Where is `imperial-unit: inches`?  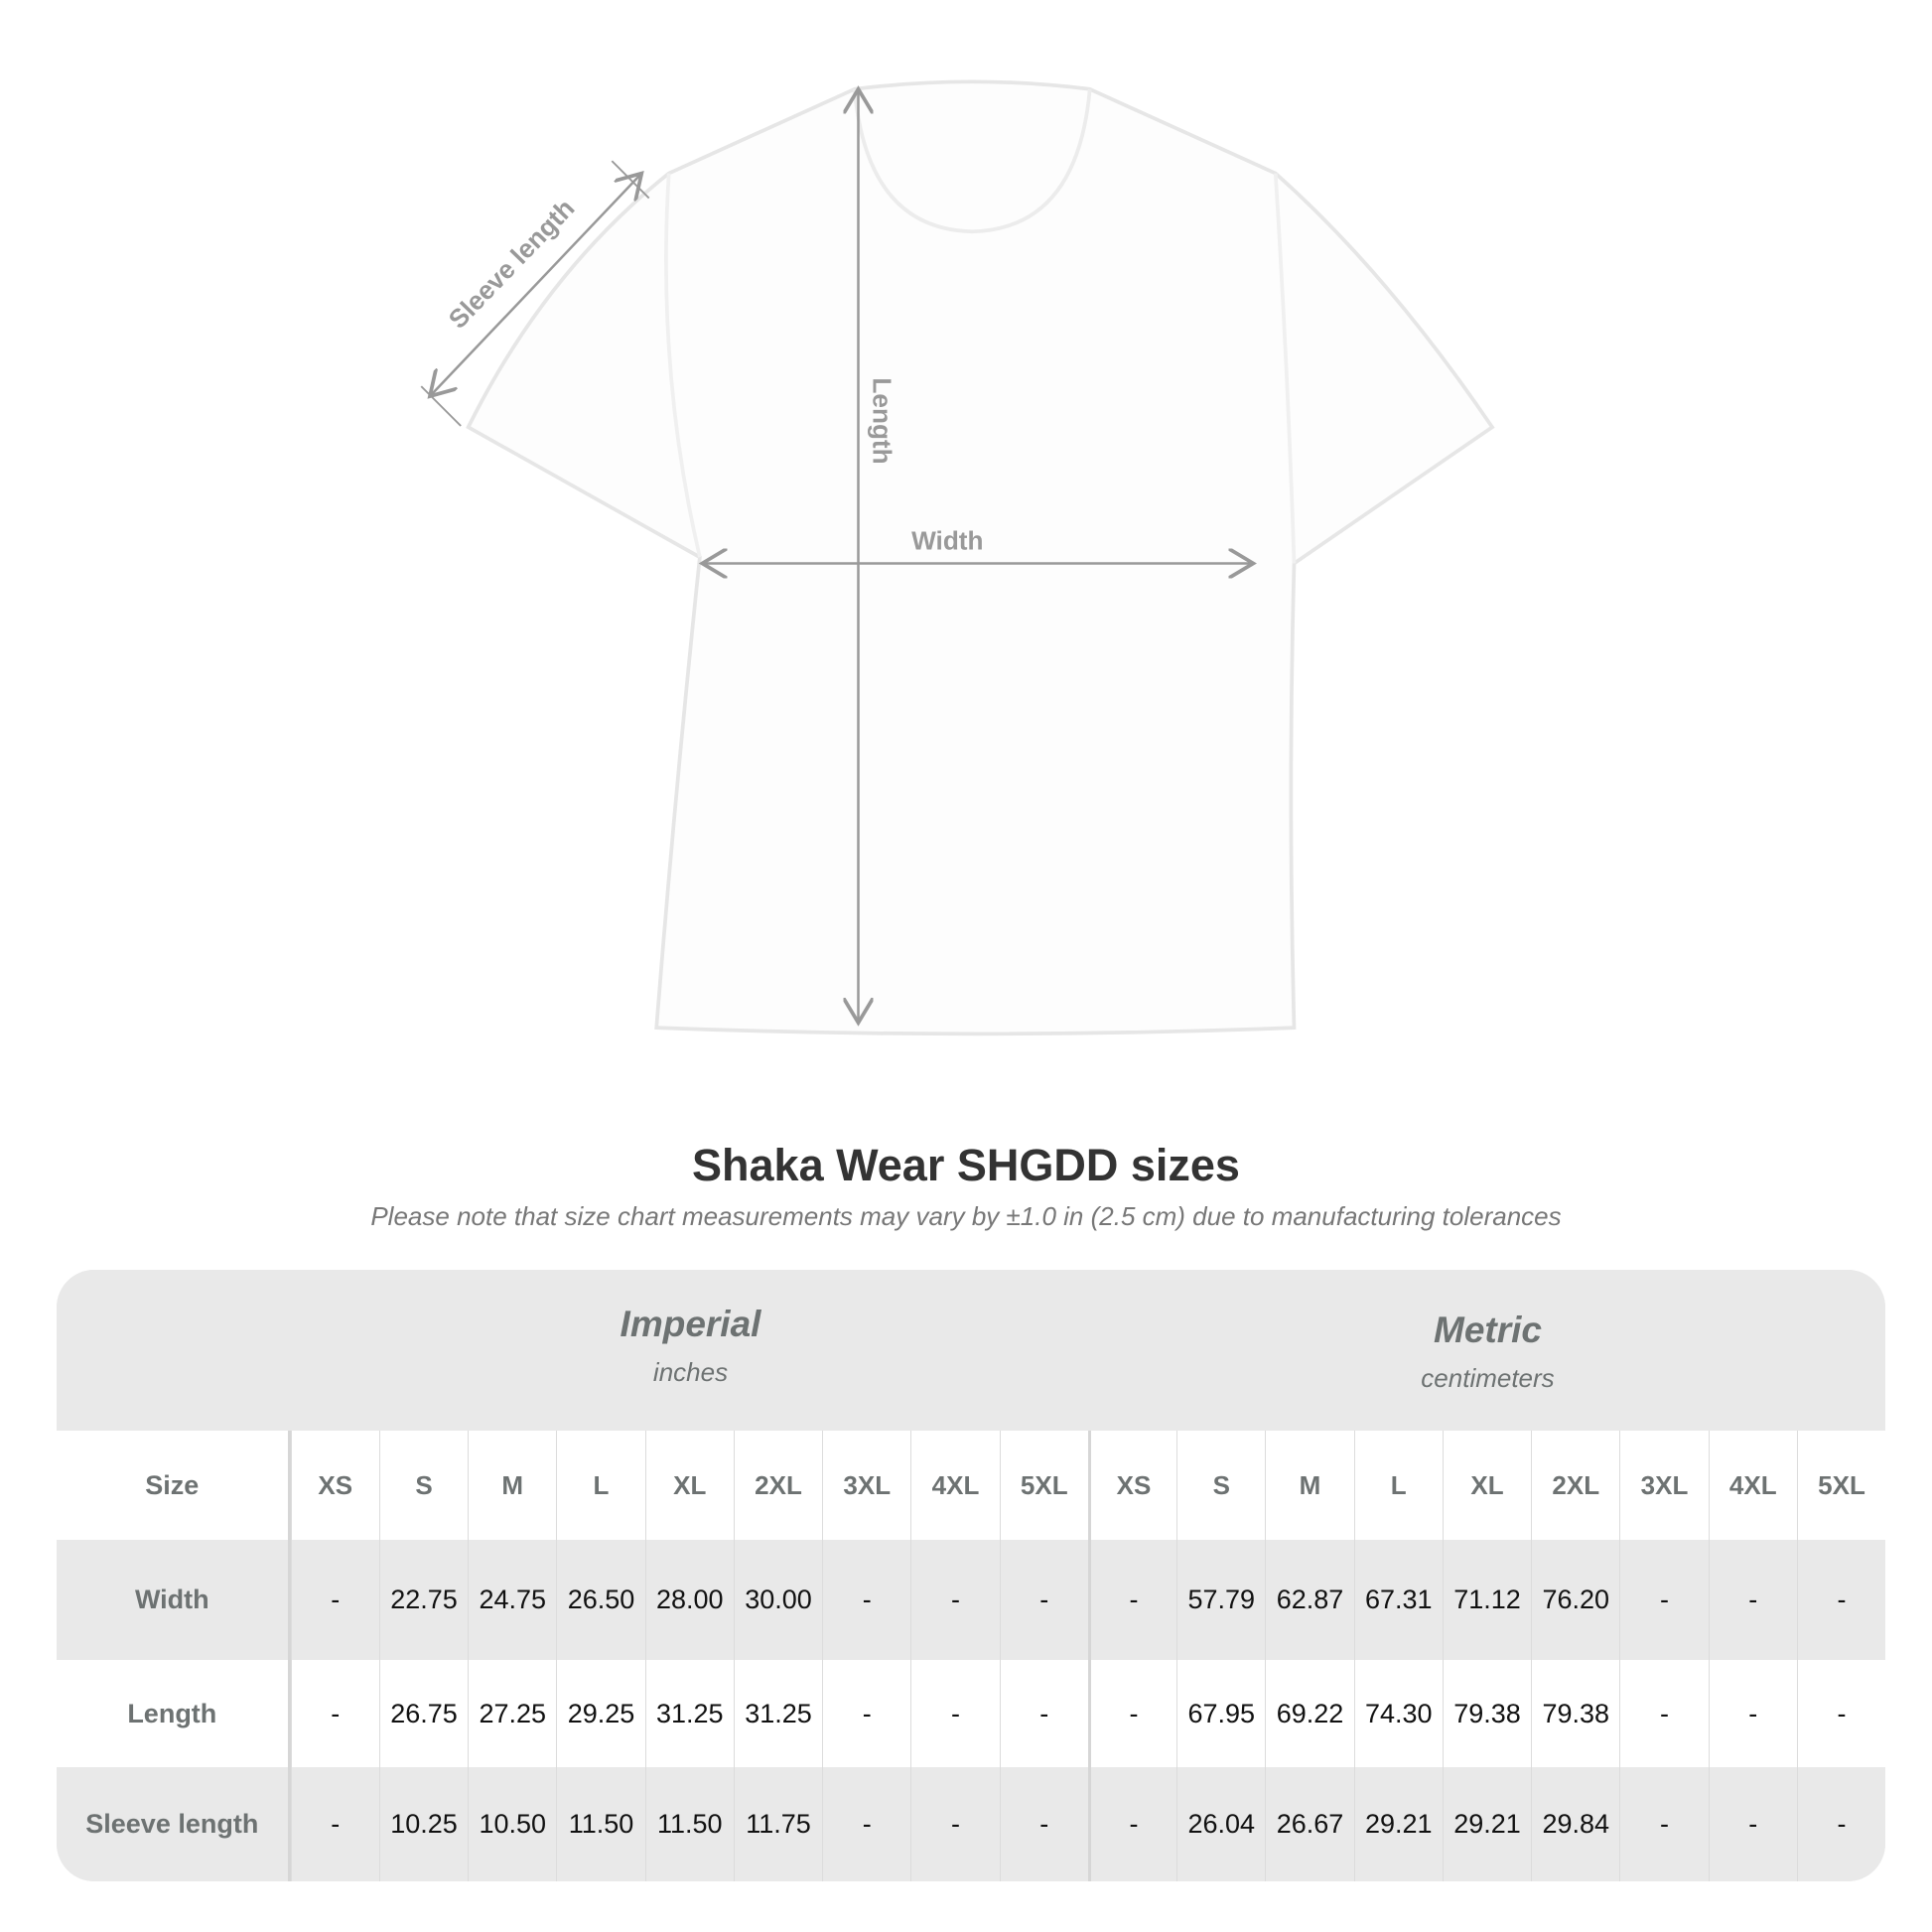 imperial-unit: inches is located at coordinates (691, 1372).